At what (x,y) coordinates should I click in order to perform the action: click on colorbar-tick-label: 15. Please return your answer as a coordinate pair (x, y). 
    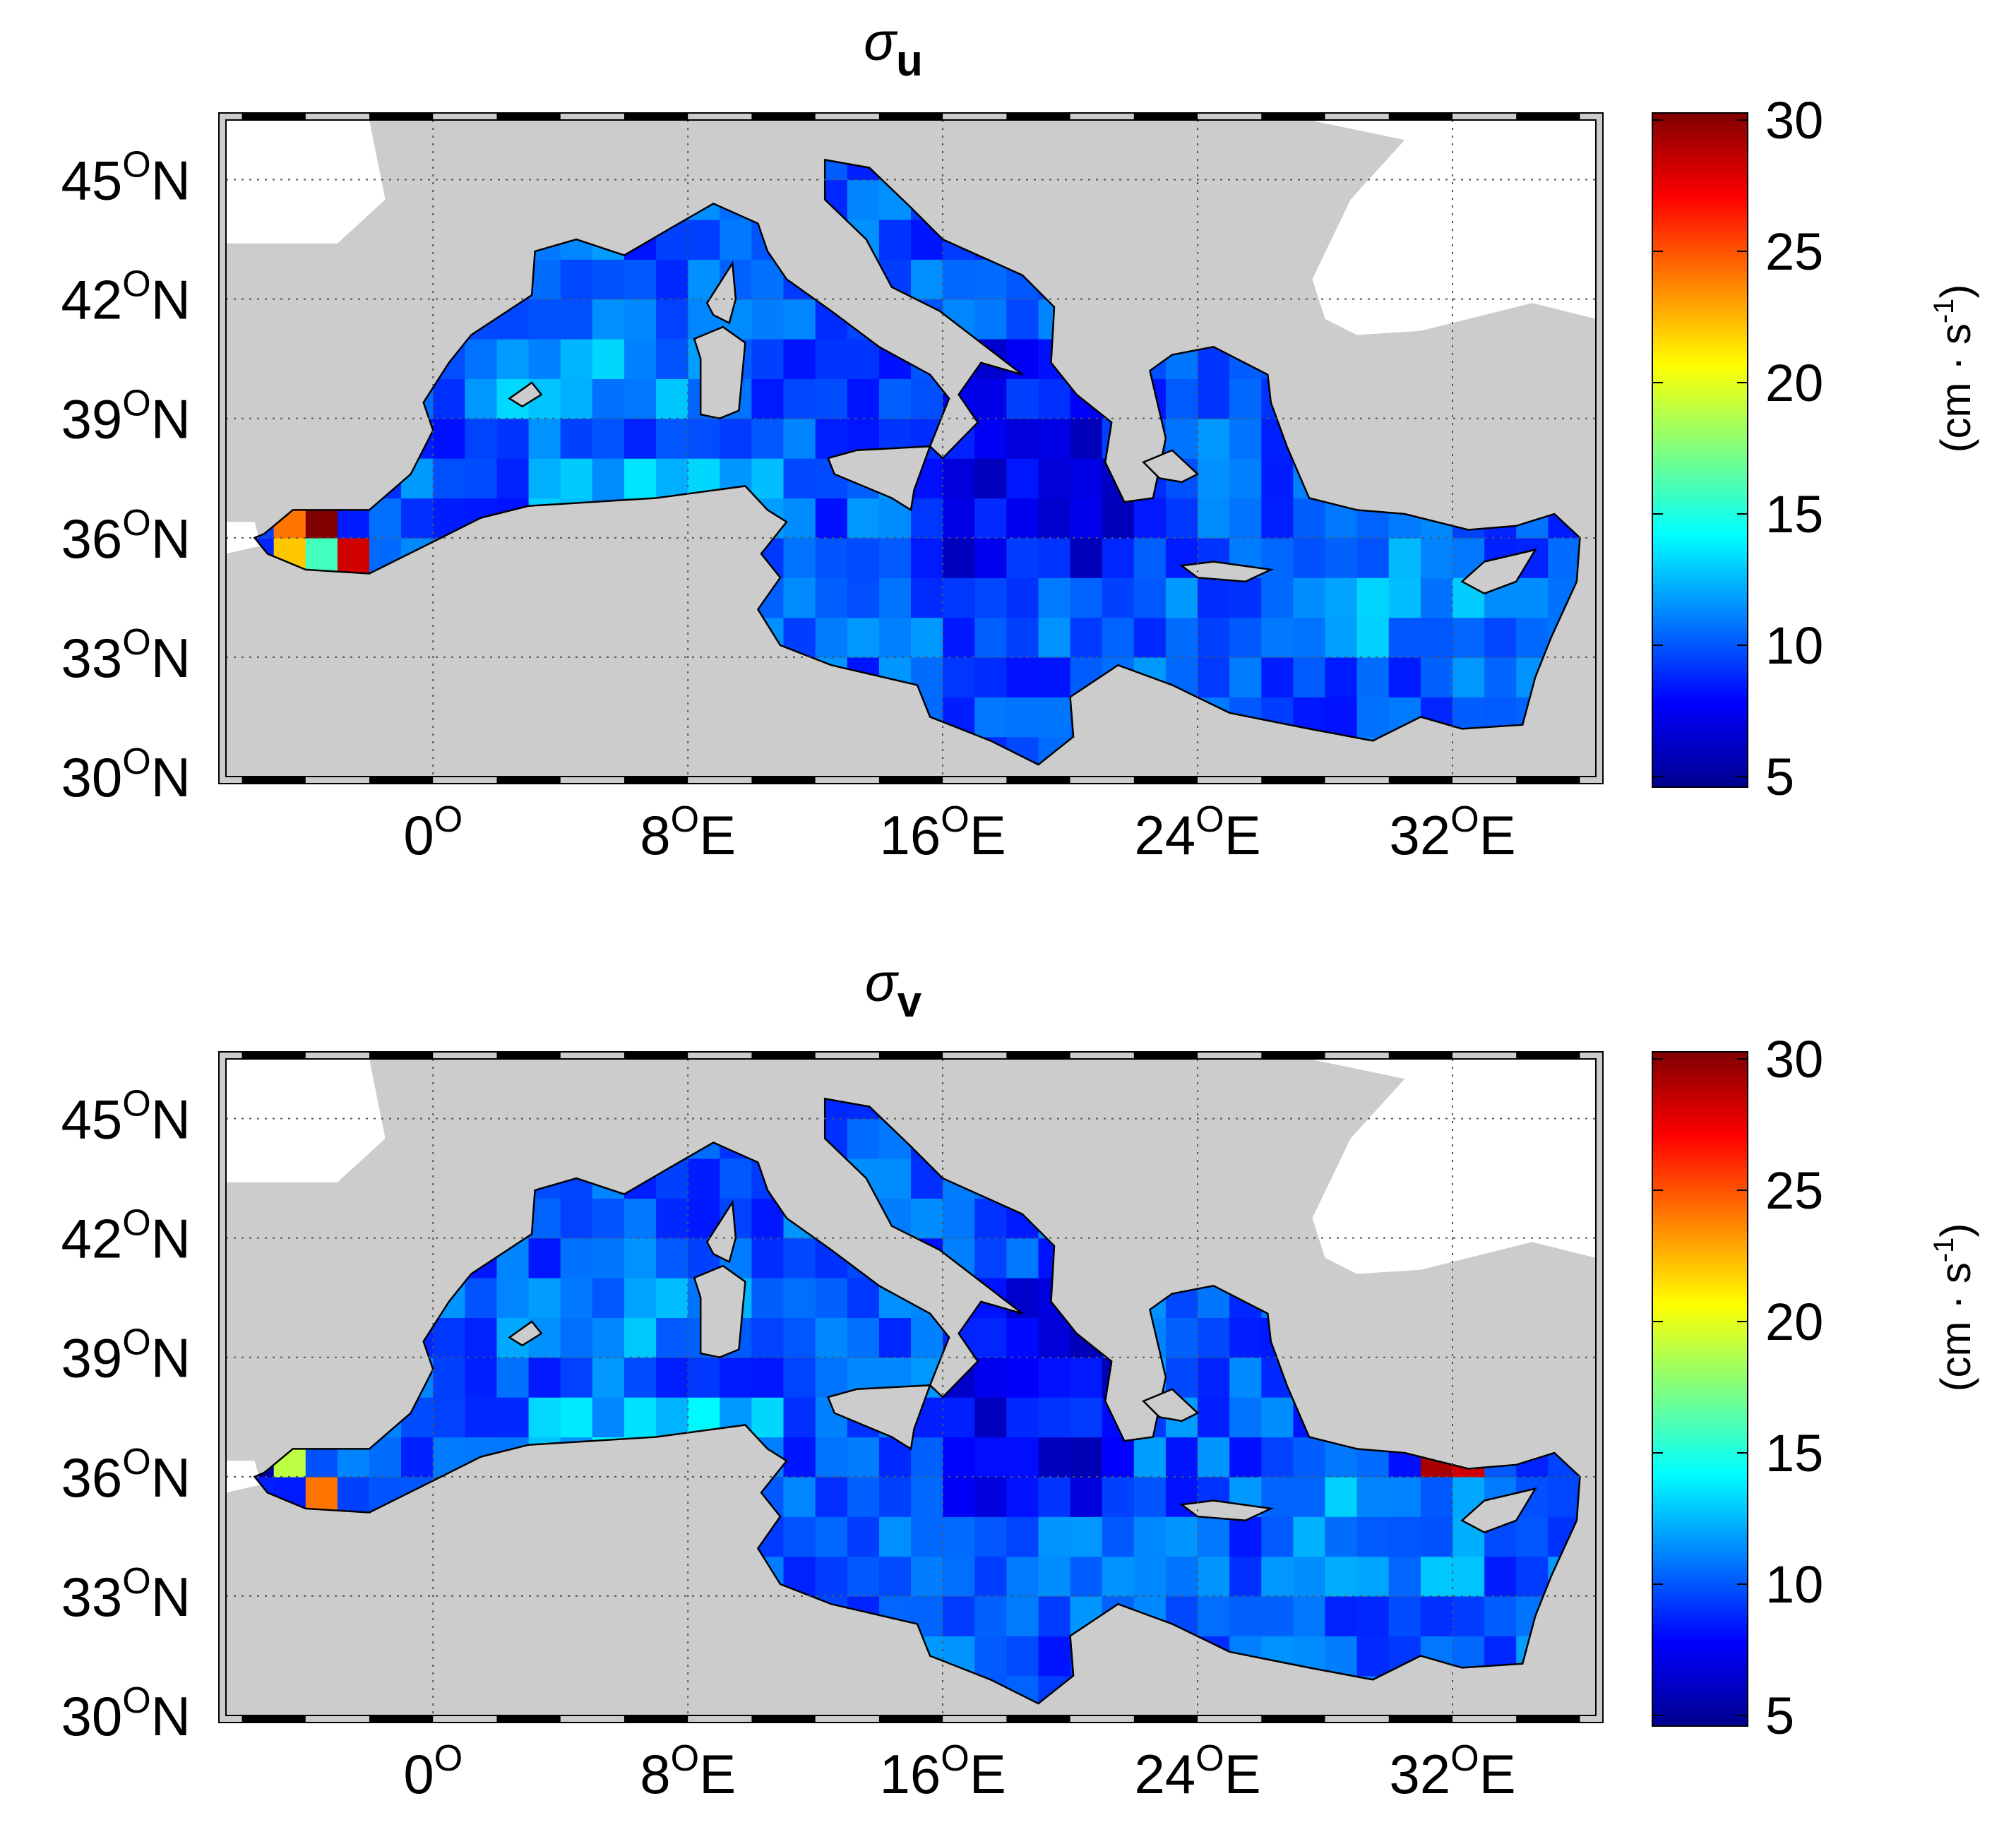
    Looking at the image, I should click on (1794, 514).